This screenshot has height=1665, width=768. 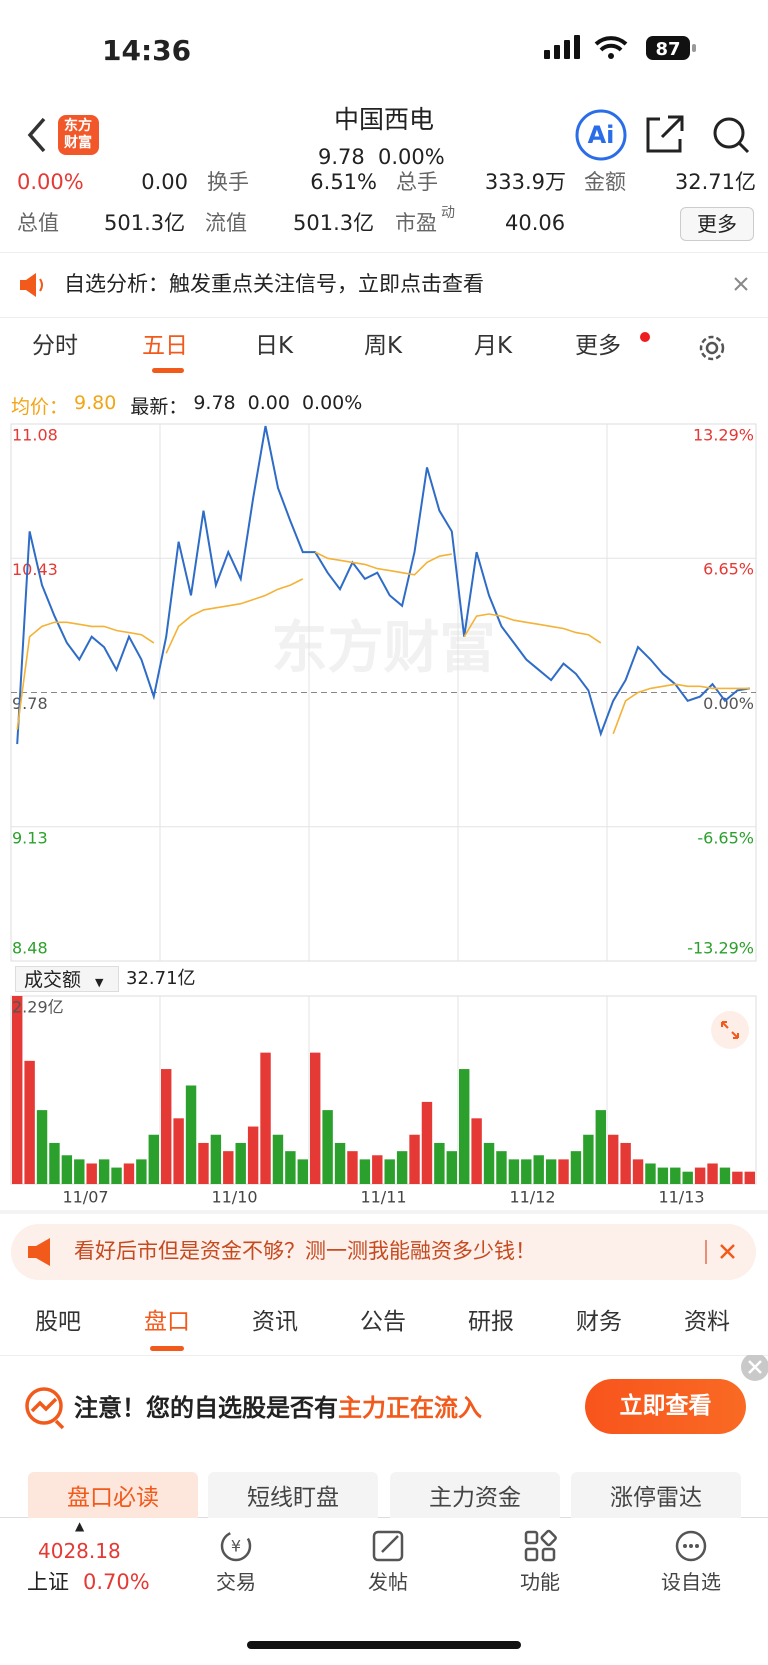 I want to click on date-label: 11/10, so click(x=234, y=1197).